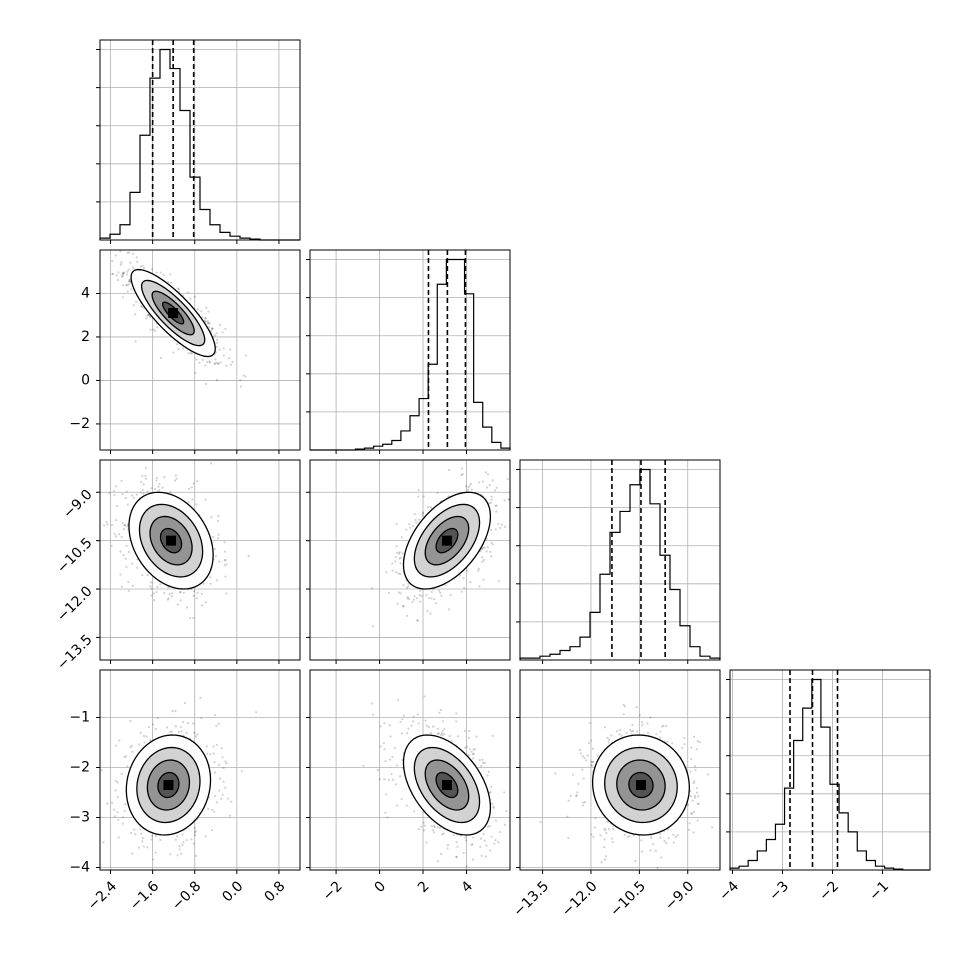 The image size is (970, 970). I want to click on y-tick-label-p2-3: −9.0, so click(77, 504).